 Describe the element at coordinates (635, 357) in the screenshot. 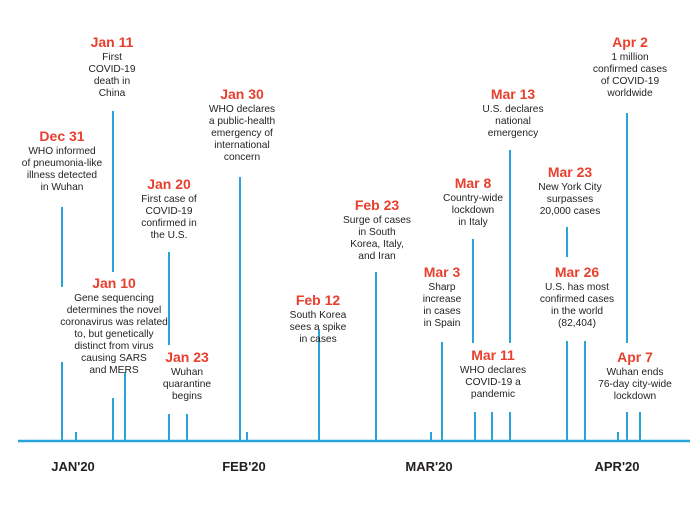

I see `event-date: Apr 7` at that location.